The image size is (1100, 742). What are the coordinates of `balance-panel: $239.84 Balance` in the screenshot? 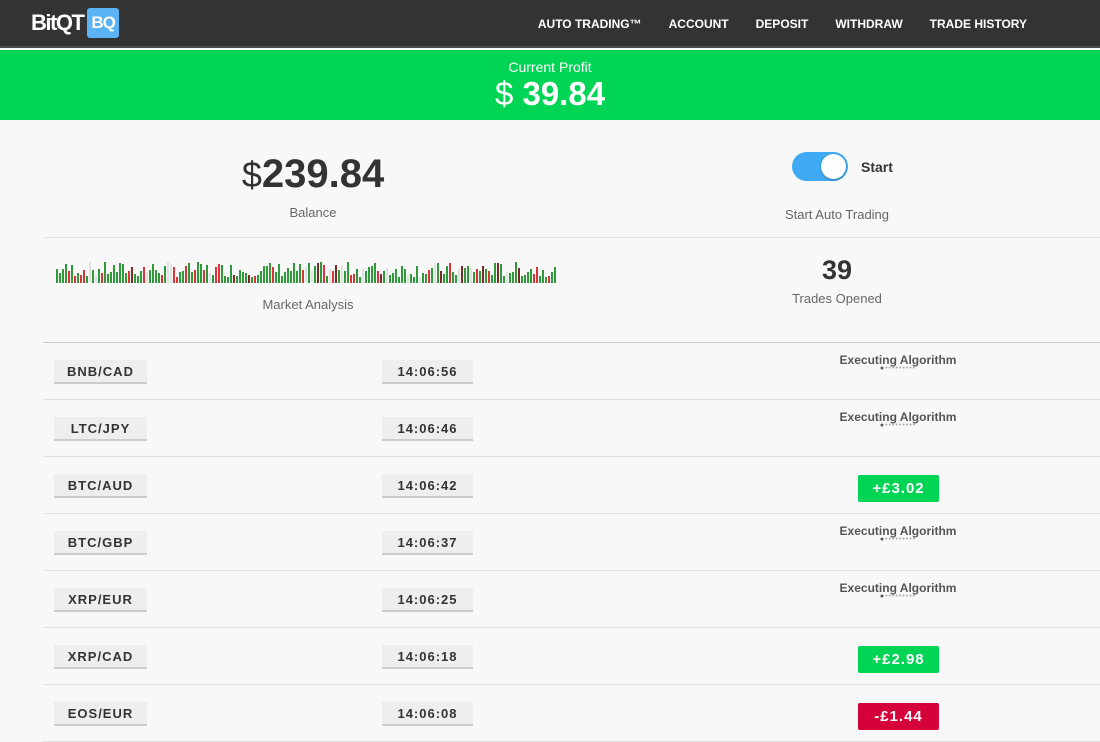 It's located at (313, 186).